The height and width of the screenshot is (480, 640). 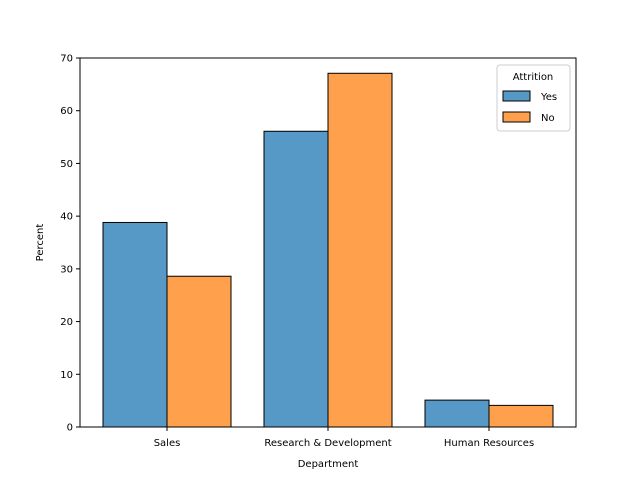 What do you see at coordinates (360, 250) in the screenshot?
I see `bar-no-research-development` at bounding box center [360, 250].